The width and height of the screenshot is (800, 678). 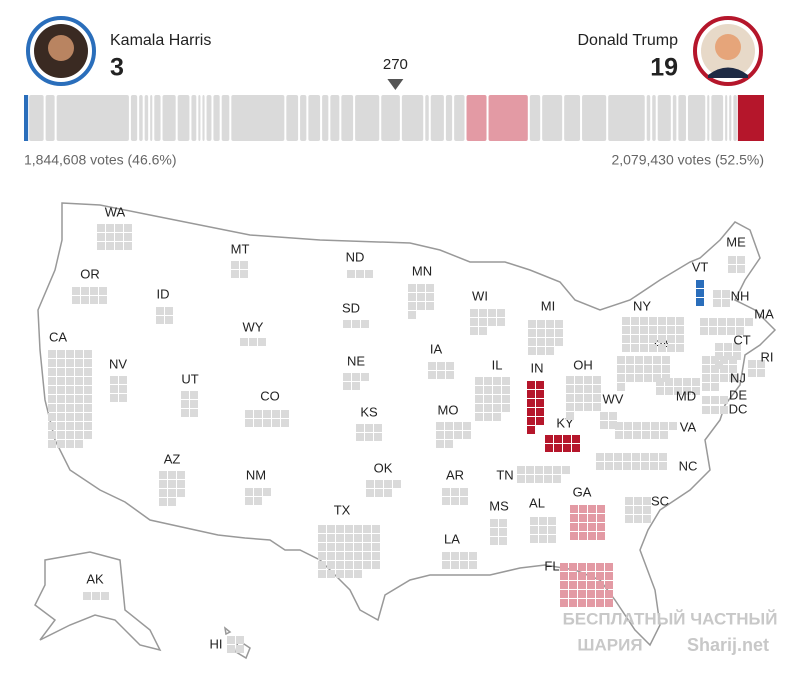 What do you see at coordinates (628, 40) in the screenshot?
I see `candidate-name: Donald Trump` at bounding box center [628, 40].